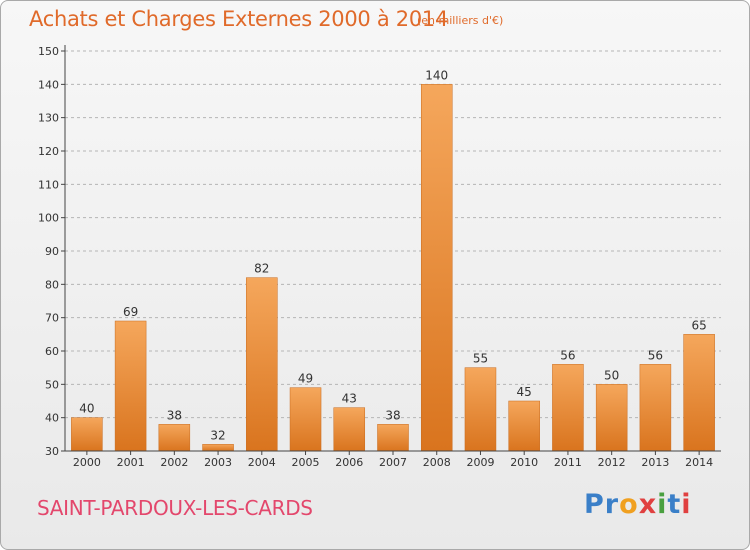 This screenshot has height=550, width=750. I want to click on data-label: 45, so click(524, 392).